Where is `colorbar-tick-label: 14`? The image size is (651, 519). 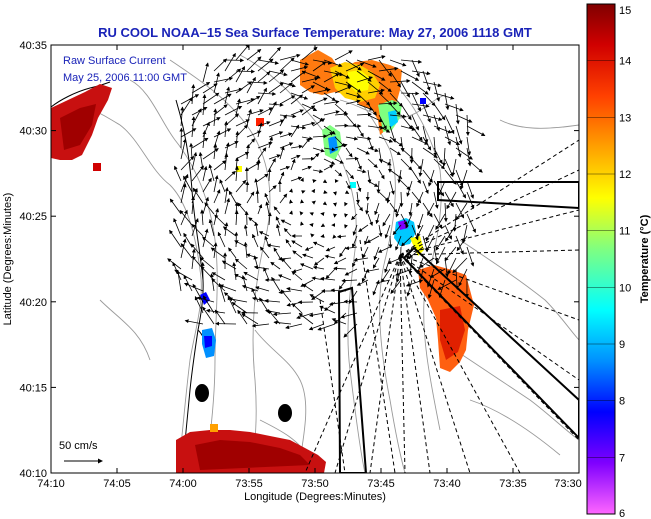
colorbar-tick-label: 14 is located at coordinates (625, 62).